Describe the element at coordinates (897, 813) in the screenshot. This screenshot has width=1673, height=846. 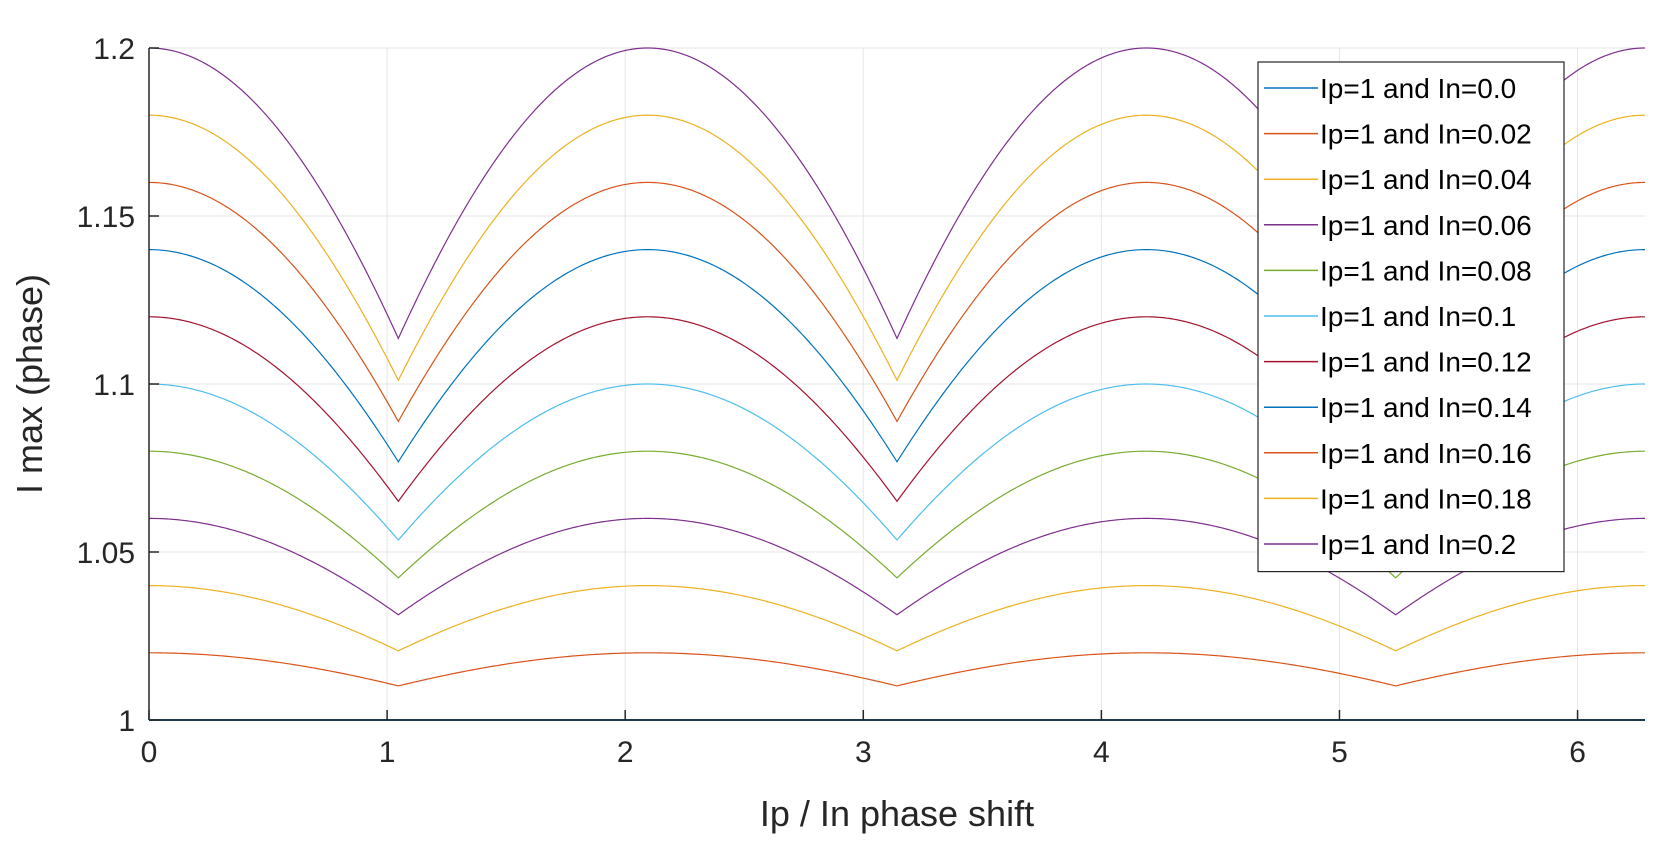
I see `x-axis-label: Ip / In phase shift` at that location.